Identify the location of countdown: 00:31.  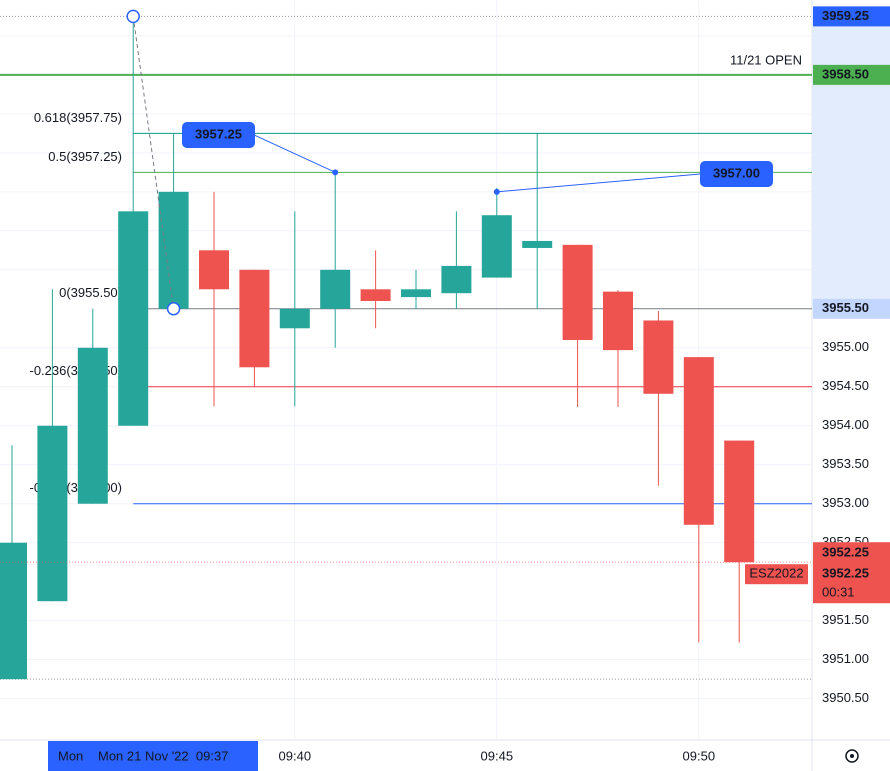
(838, 592).